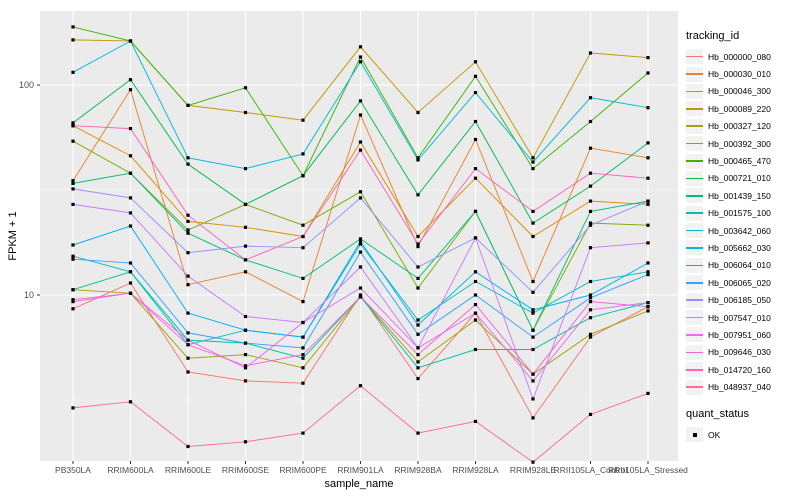 The image size is (800, 500). I want to click on legend-series-label: Hb_048937_040, so click(739, 387).